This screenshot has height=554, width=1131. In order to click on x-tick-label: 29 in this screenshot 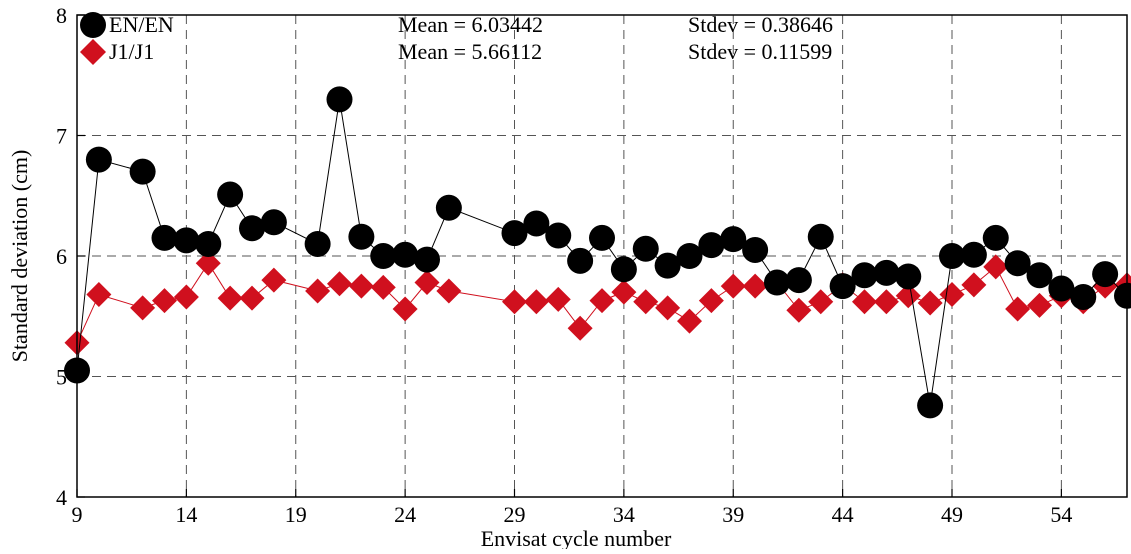, I will do `click(515, 514)`.